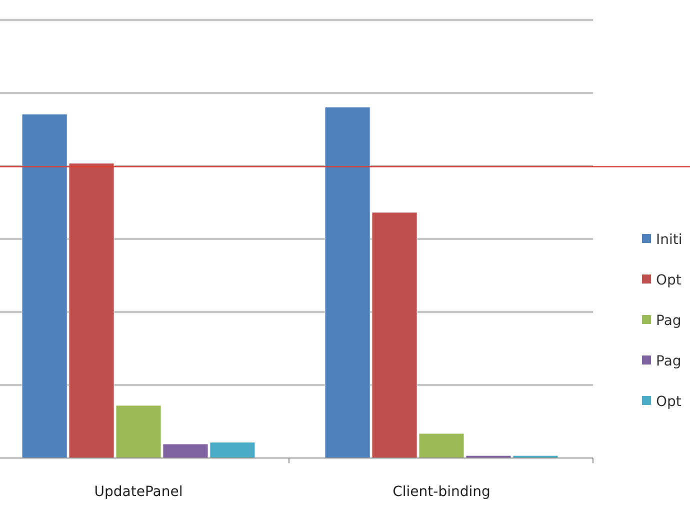 The width and height of the screenshot is (690, 518). What do you see at coordinates (138, 492) in the screenshot?
I see `x-tick-label: UpdatePanel` at bounding box center [138, 492].